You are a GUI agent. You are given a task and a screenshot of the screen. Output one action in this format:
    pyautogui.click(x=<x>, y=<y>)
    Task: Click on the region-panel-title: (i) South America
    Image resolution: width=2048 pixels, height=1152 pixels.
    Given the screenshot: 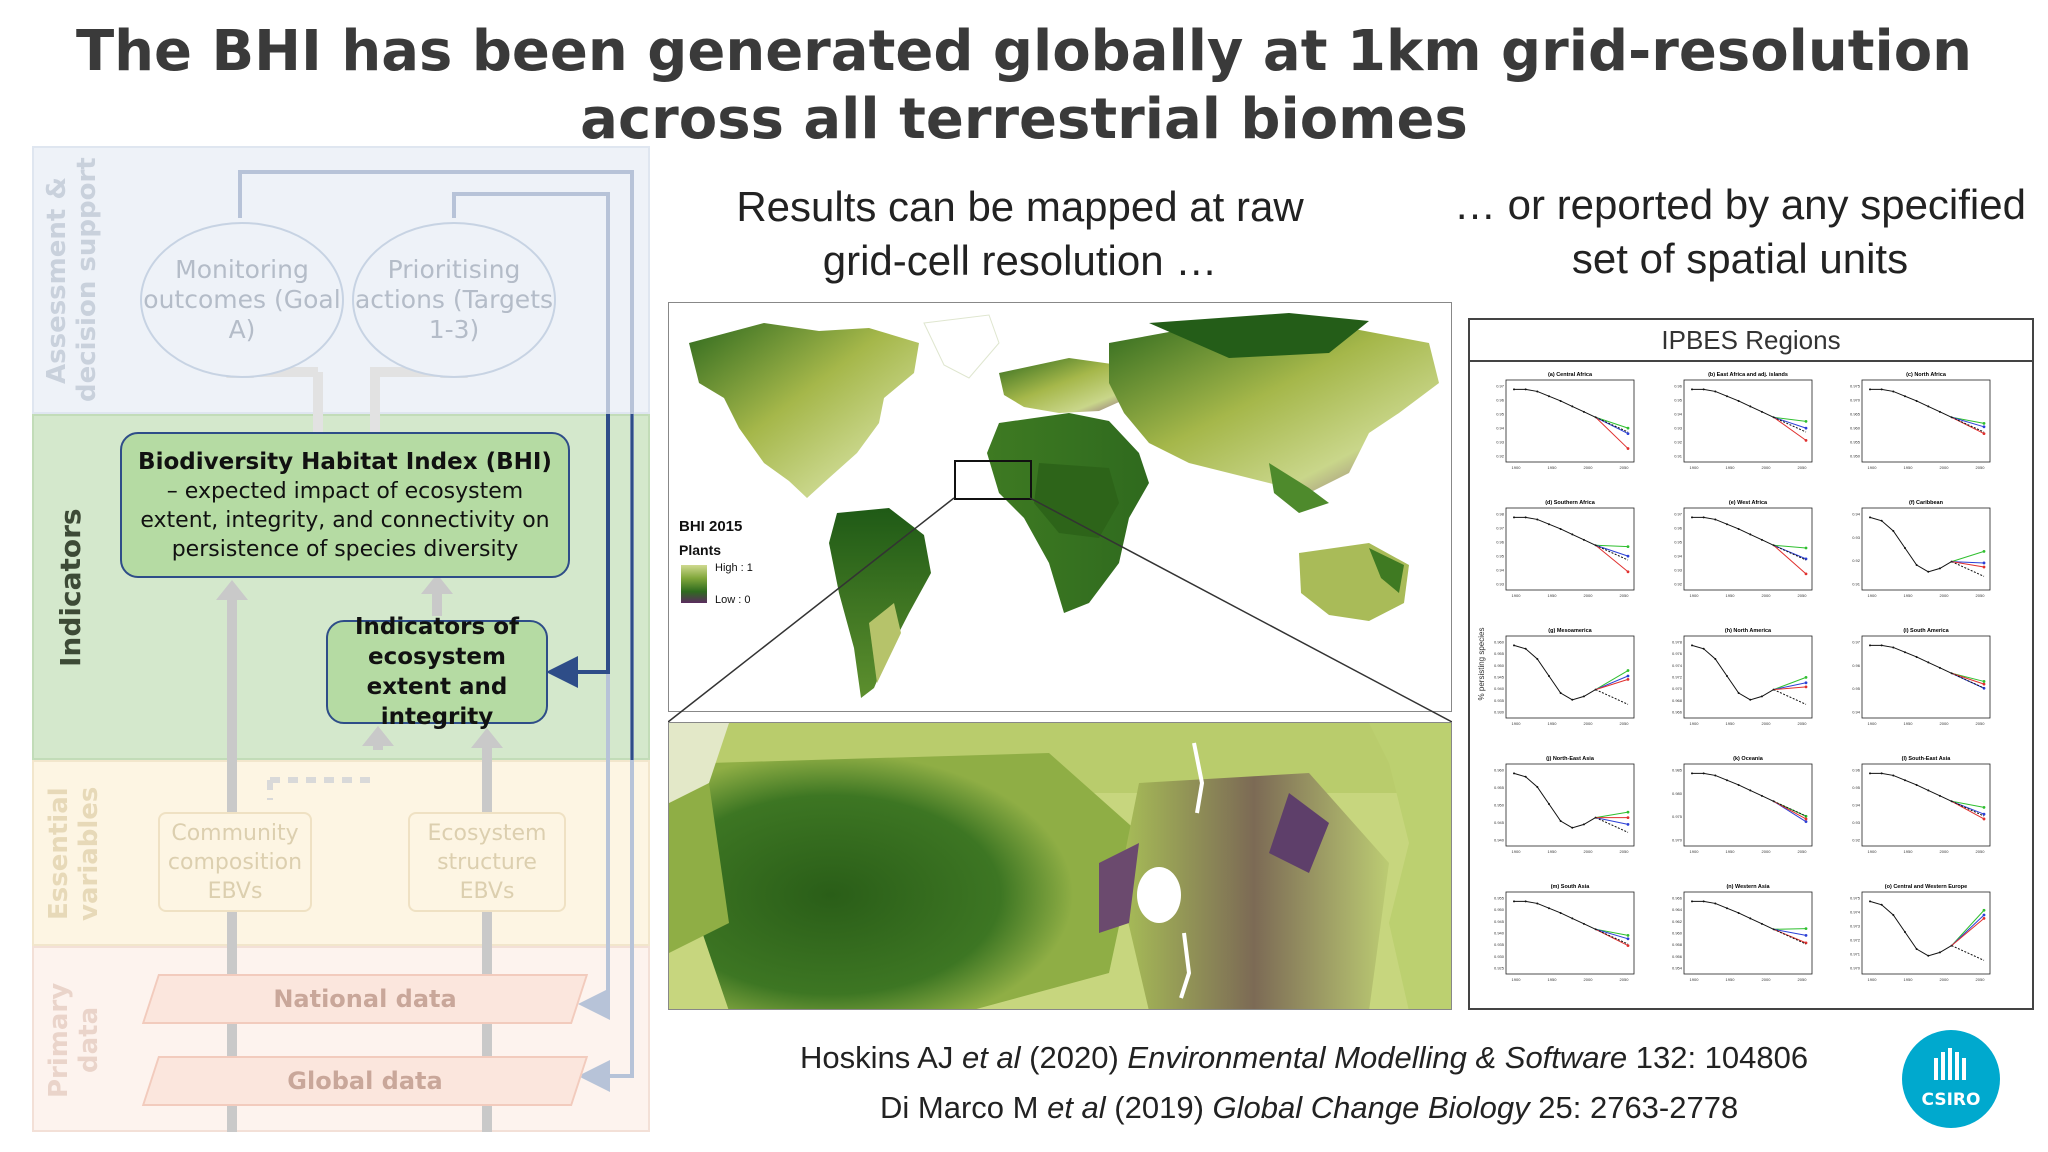 What is the action you would take?
    pyautogui.click(x=1926, y=631)
    